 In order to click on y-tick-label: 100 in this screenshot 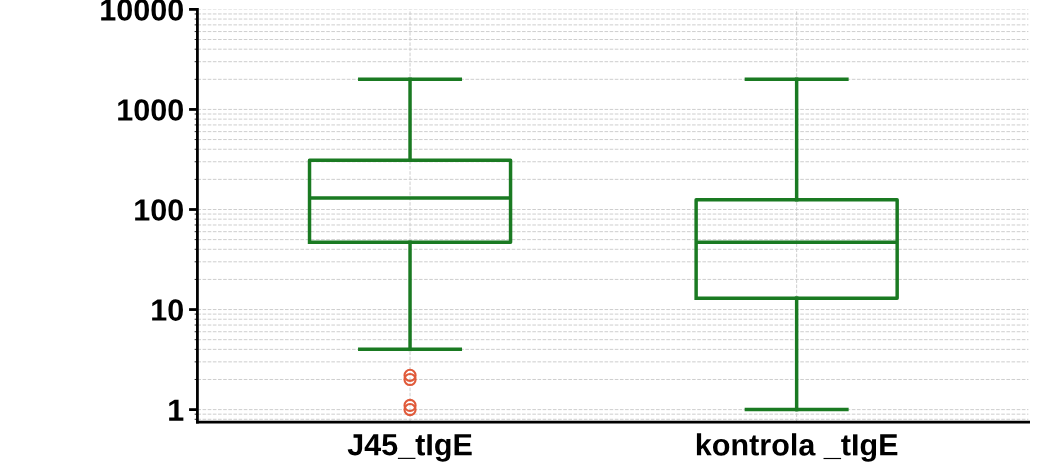, I will do `click(159, 210)`.